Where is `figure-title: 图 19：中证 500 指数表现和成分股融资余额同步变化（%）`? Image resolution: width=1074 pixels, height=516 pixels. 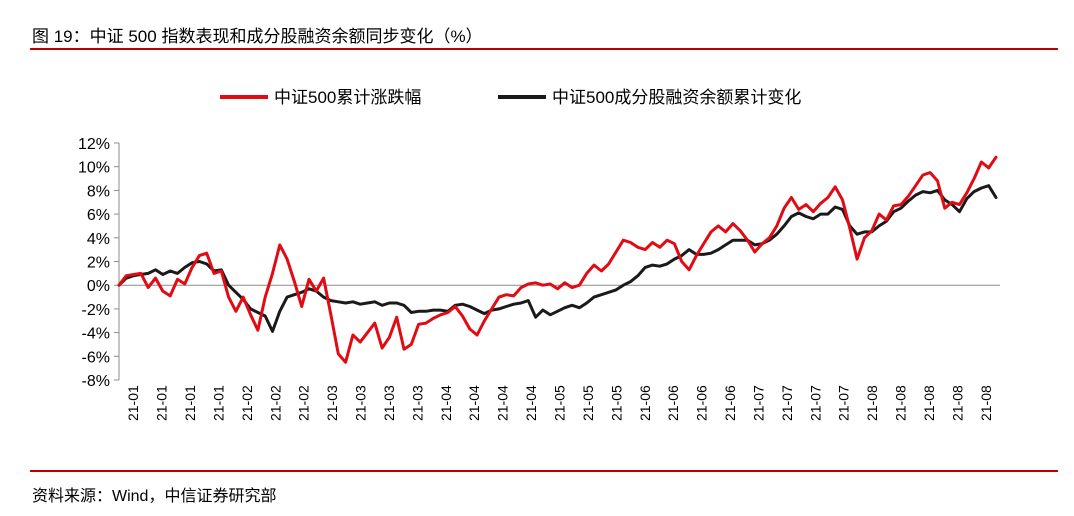 figure-title: 图 19：中证 500 指数表现和成分股融资余额同步变化（%） is located at coordinates (257, 36).